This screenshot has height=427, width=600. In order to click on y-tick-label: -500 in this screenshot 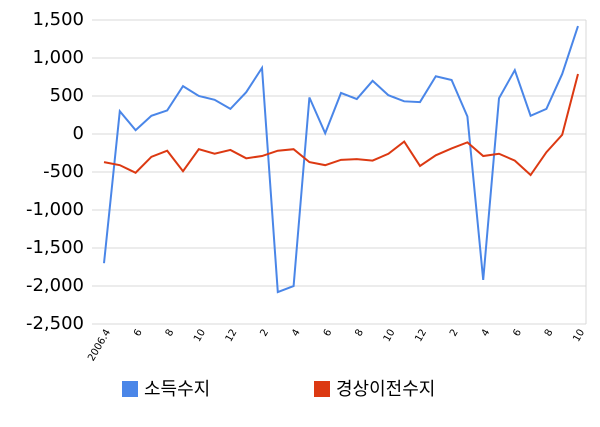, I will do `click(63, 171)`.